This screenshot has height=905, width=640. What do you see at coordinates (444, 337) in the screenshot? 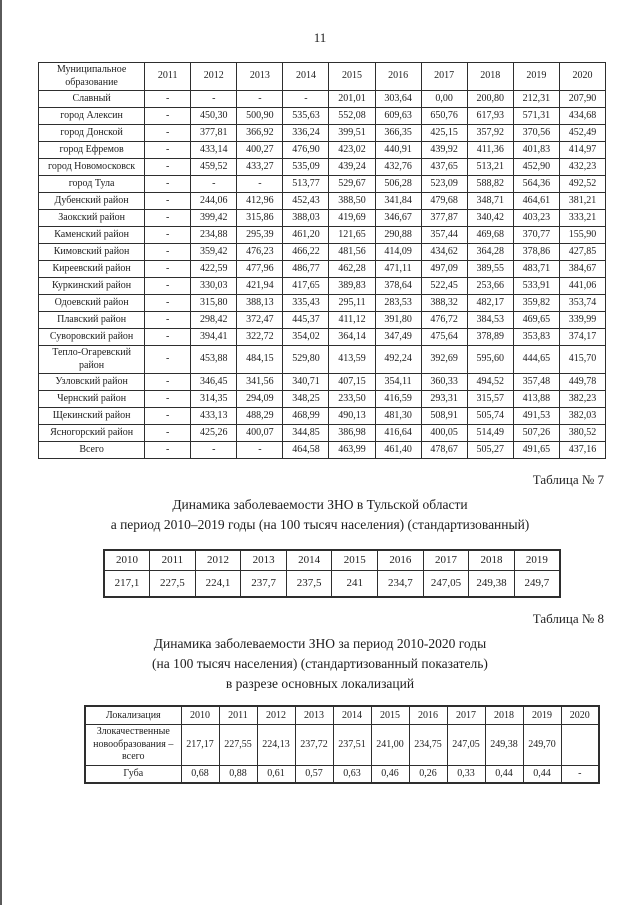
I see `value-cell: 475,64` at bounding box center [444, 337].